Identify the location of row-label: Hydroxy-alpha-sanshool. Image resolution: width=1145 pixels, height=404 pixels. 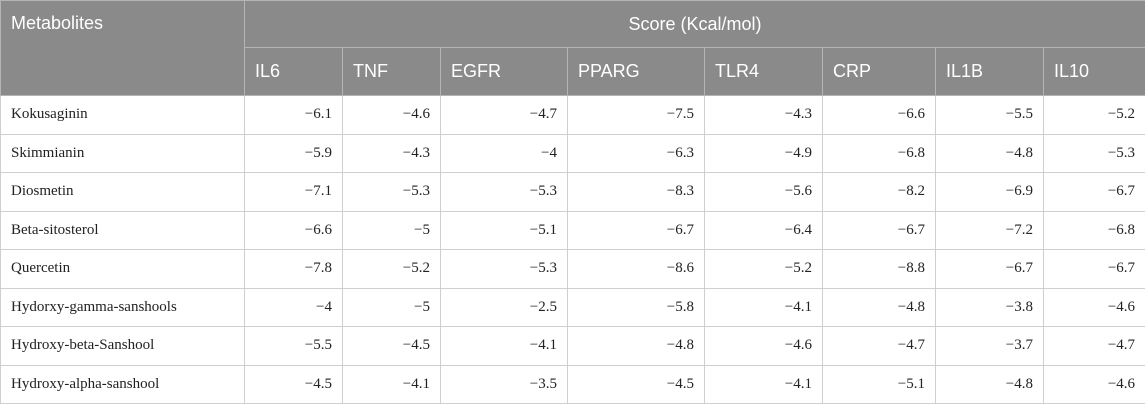
(122, 384).